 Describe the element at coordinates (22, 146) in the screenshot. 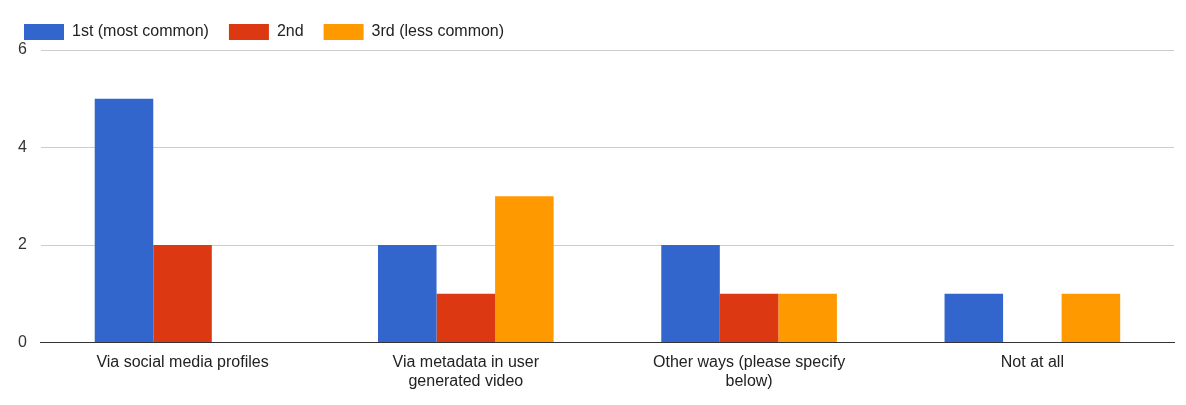

I see `y-tick-label: 4` at that location.